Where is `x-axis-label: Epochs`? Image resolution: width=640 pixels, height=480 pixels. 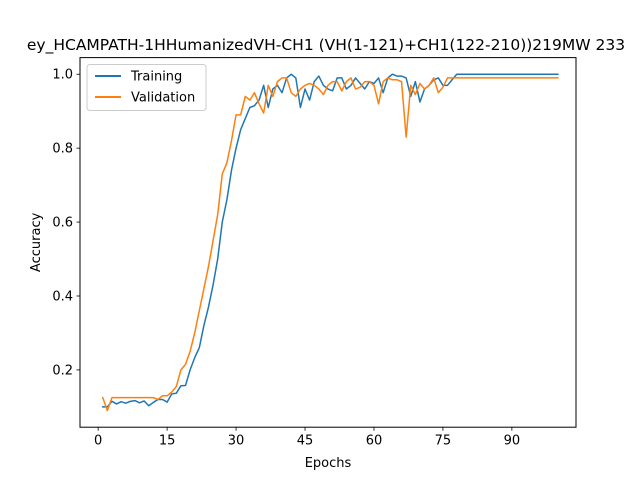 x-axis-label: Epochs is located at coordinates (328, 463).